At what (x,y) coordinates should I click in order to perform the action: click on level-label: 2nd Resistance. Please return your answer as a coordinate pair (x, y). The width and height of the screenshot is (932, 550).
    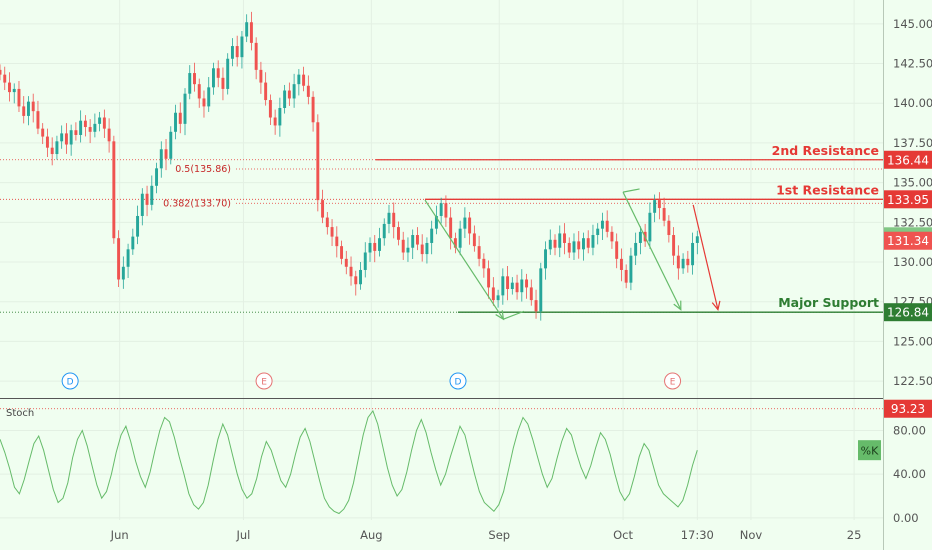
    Looking at the image, I should click on (825, 150).